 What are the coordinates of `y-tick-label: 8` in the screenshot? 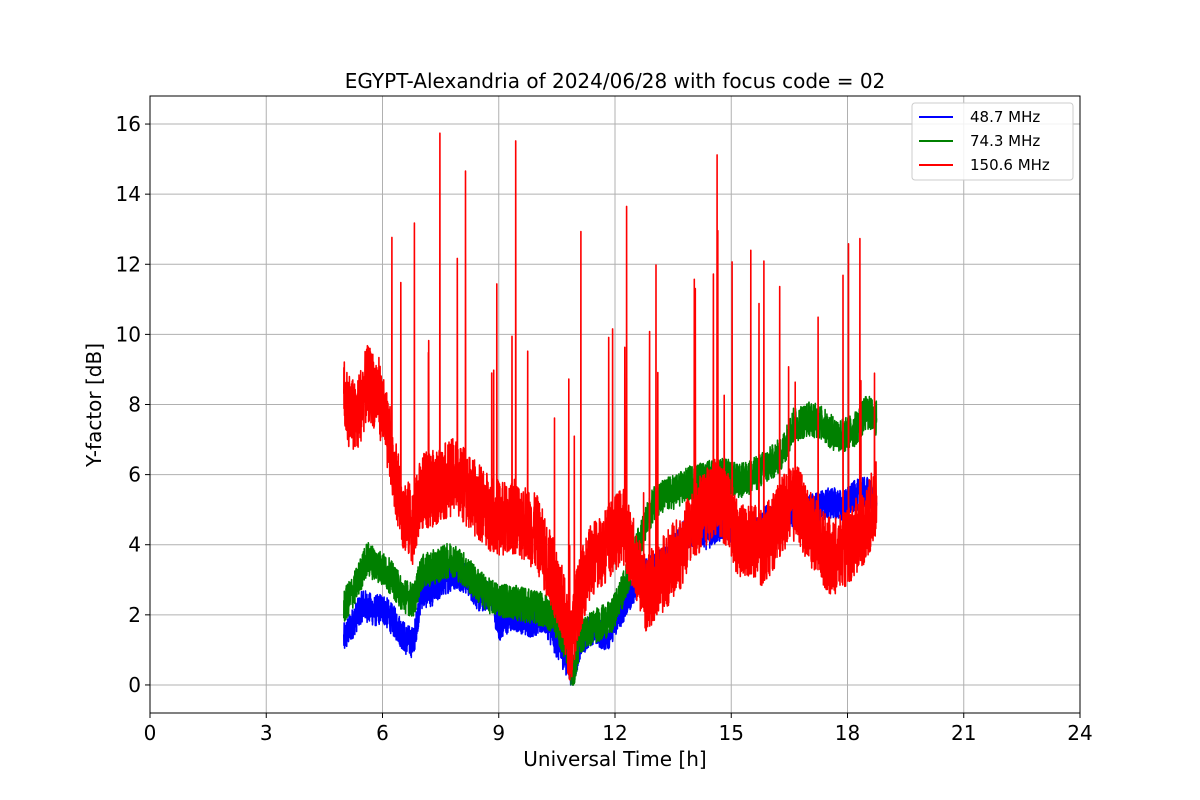 It's located at (134, 405).